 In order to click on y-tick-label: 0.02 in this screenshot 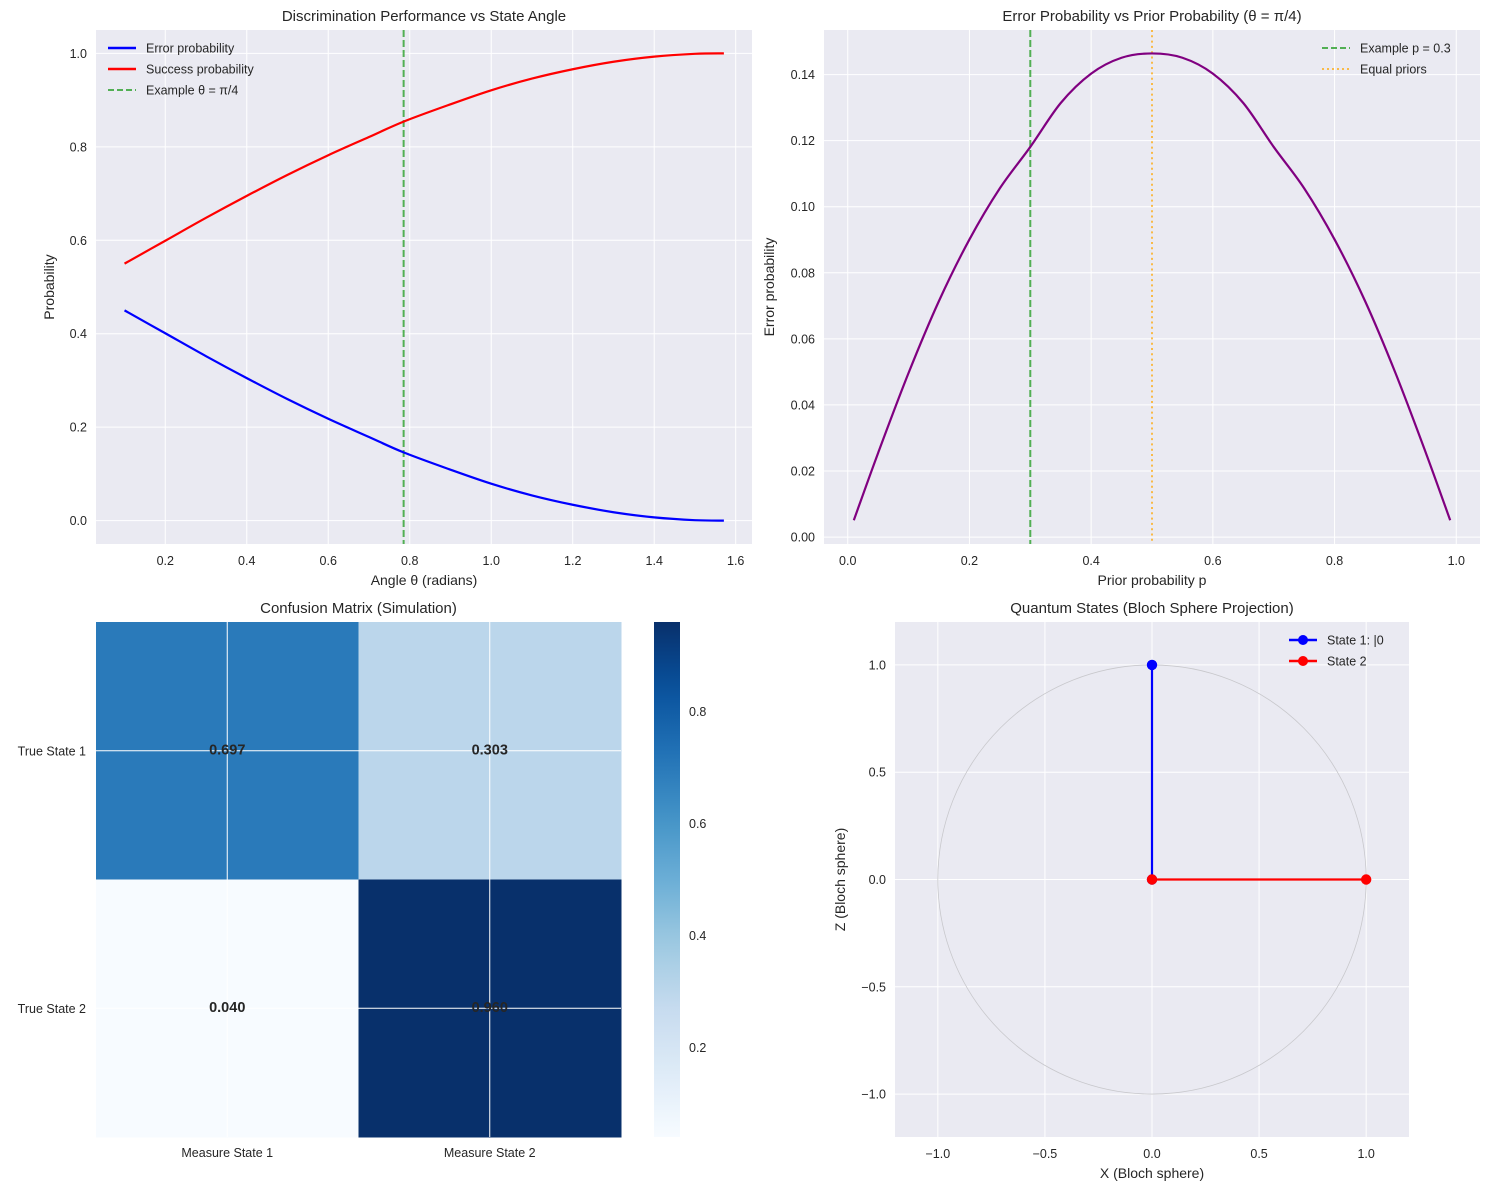, I will do `click(803, 471)`.